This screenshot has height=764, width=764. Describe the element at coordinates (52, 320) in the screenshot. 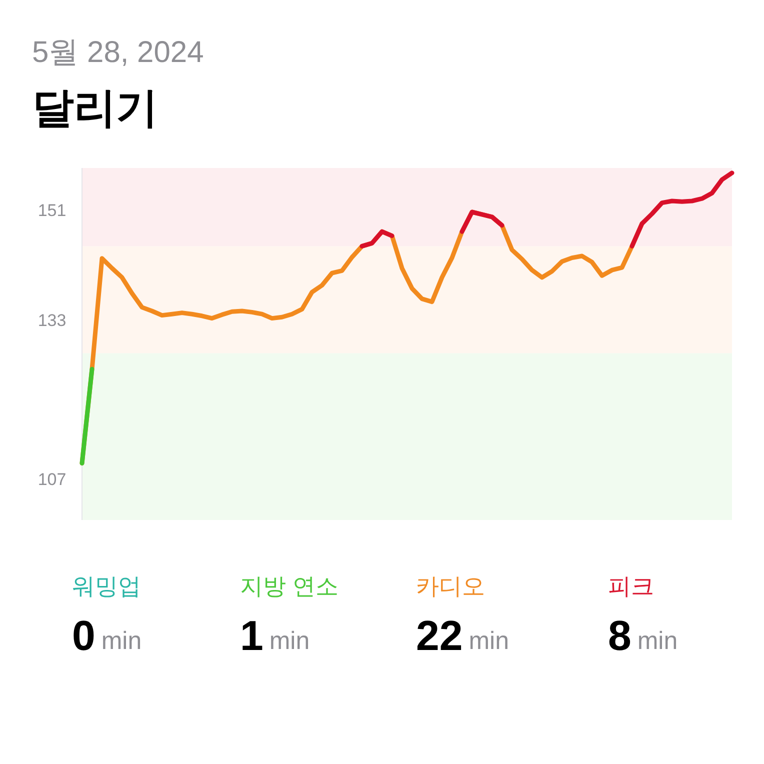

I see `y-tick-label: 133` at that location.